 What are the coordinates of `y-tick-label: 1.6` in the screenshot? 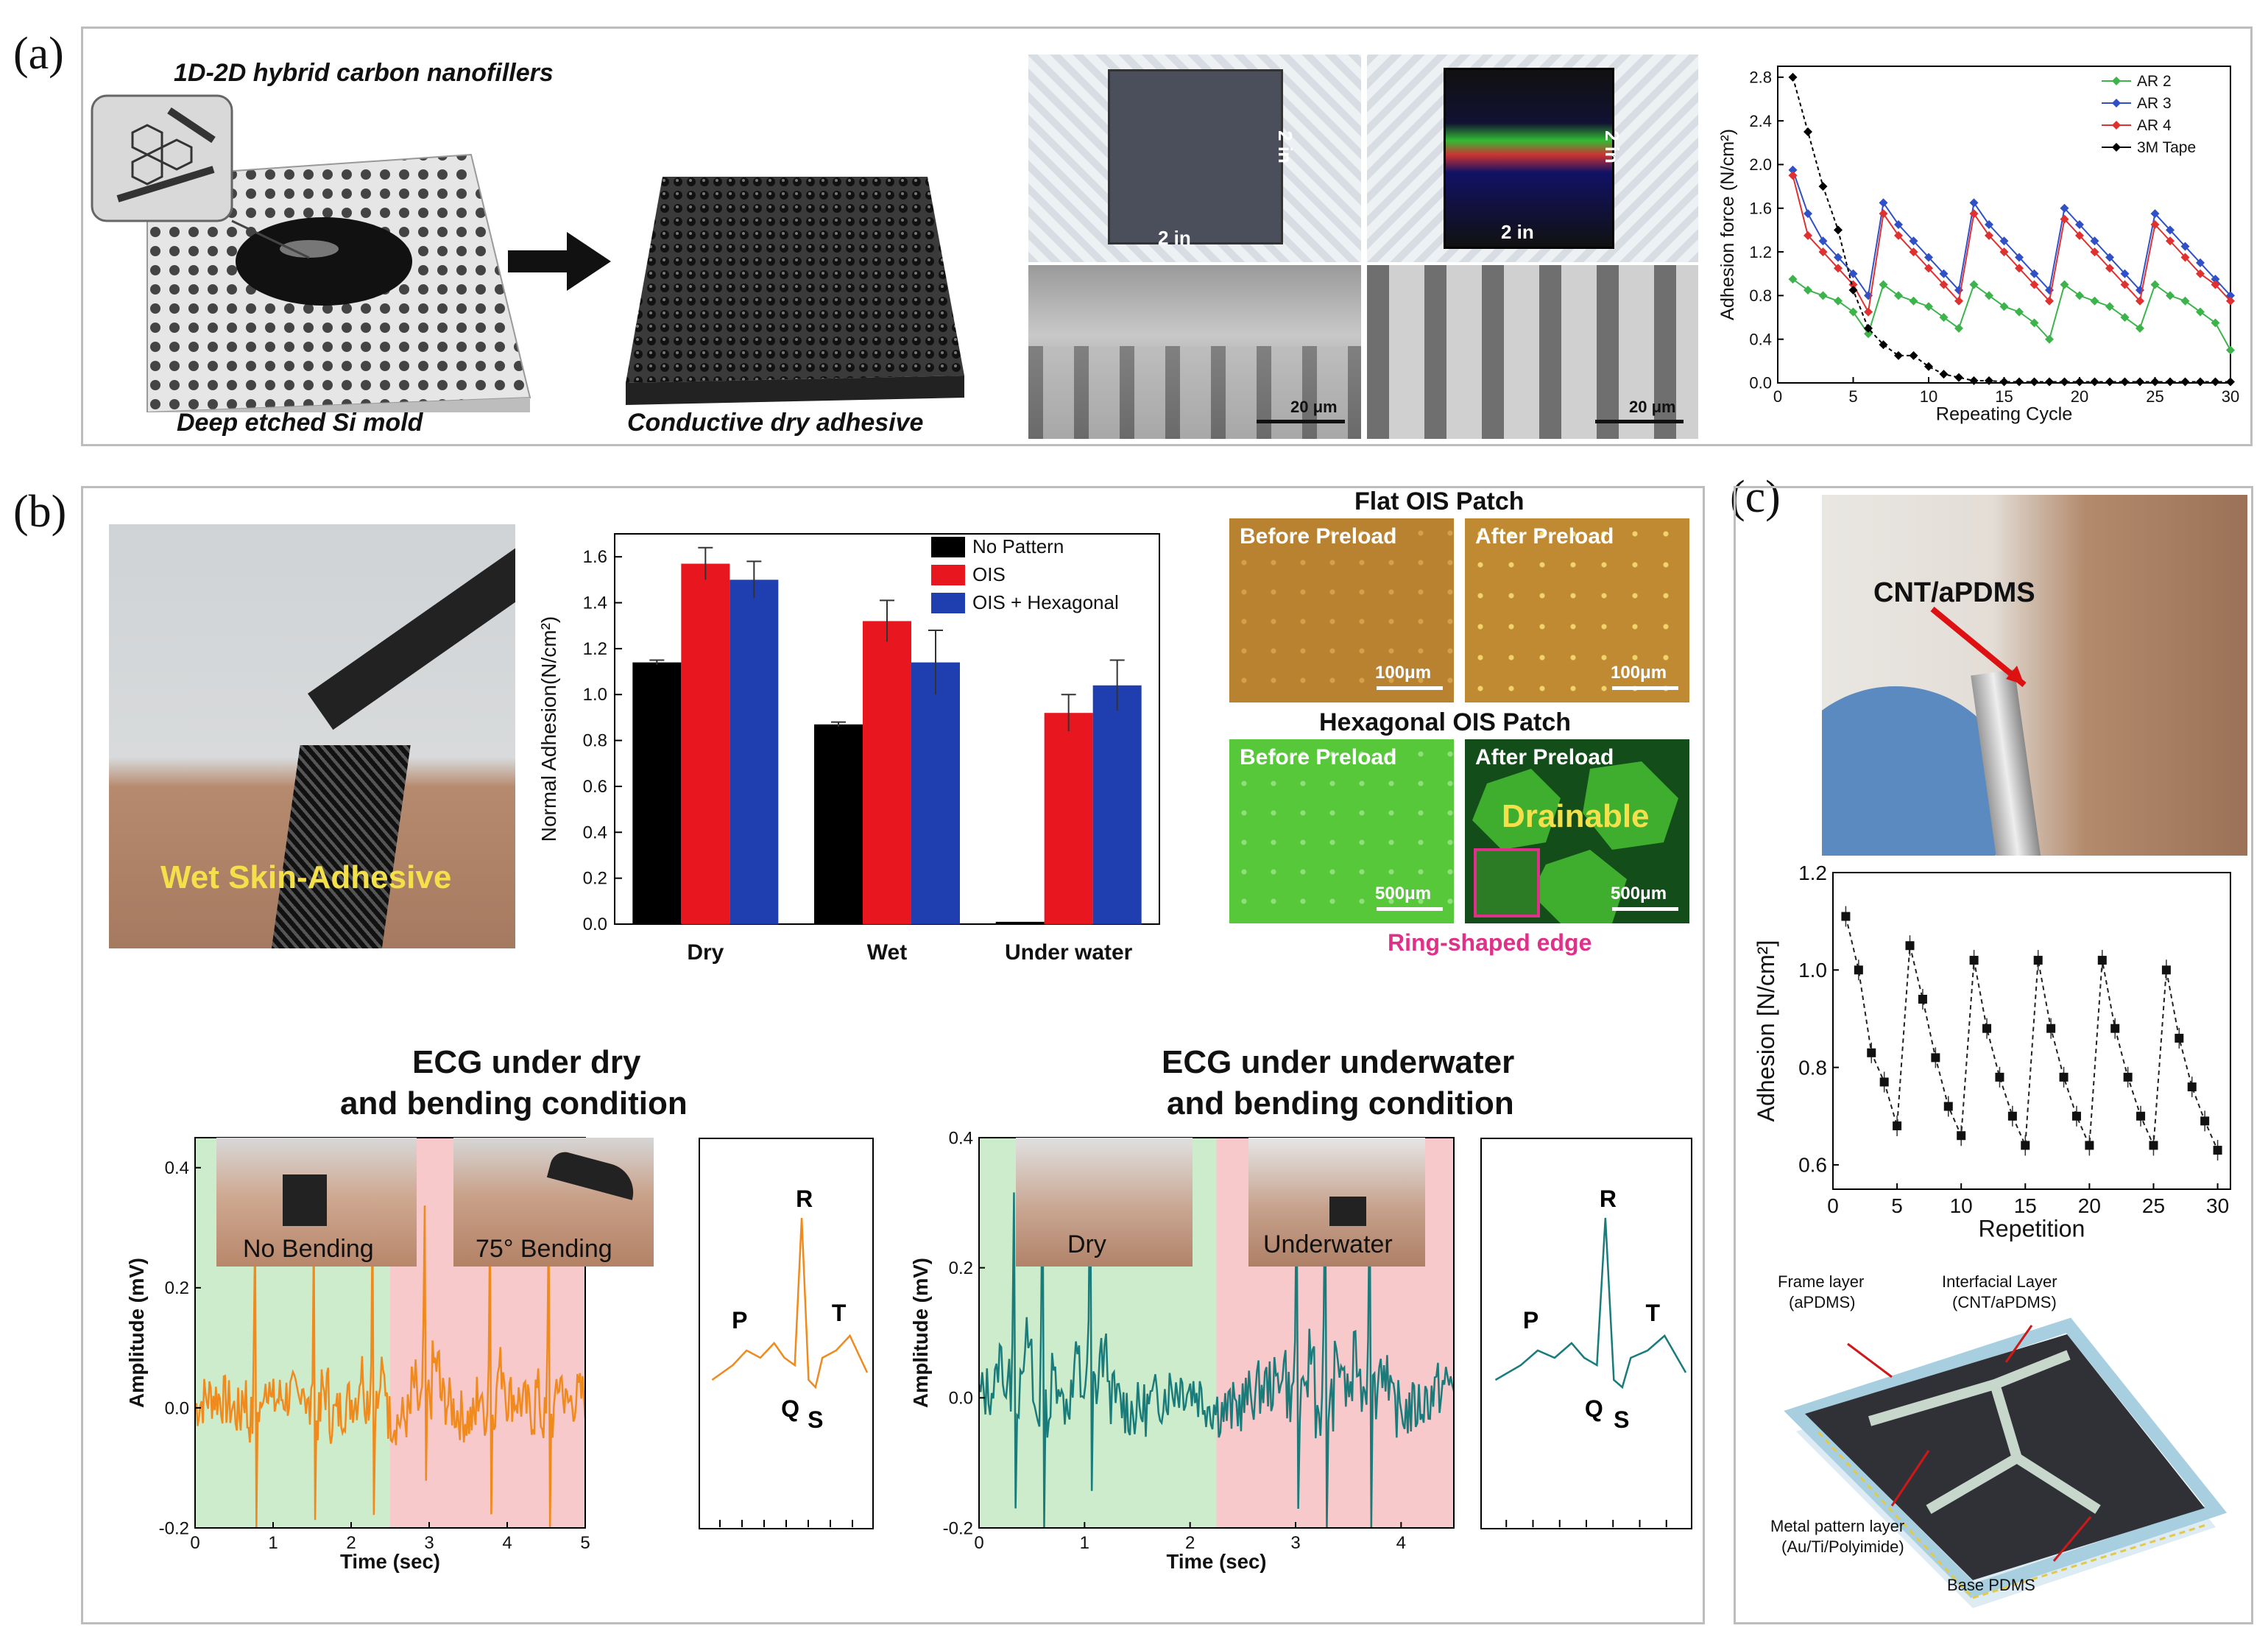 It's located at (595, 557).